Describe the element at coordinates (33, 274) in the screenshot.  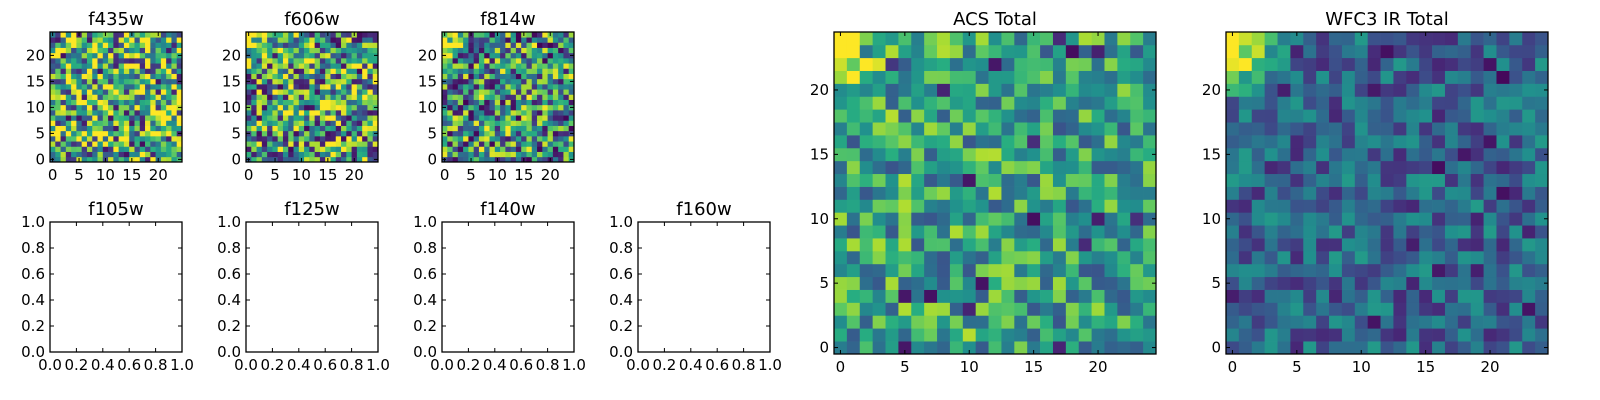
I see `f105w-ytick-label: 0.6` at that location.